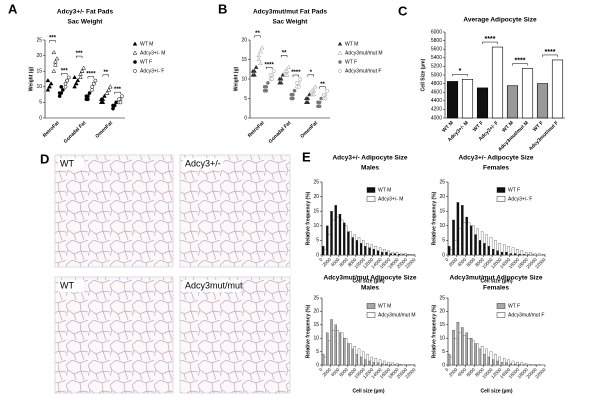 The width and height of the screenshot is (600, 400). Describe the element at coordinates (467, 99) in the screenshot. I see `bar` at that location.